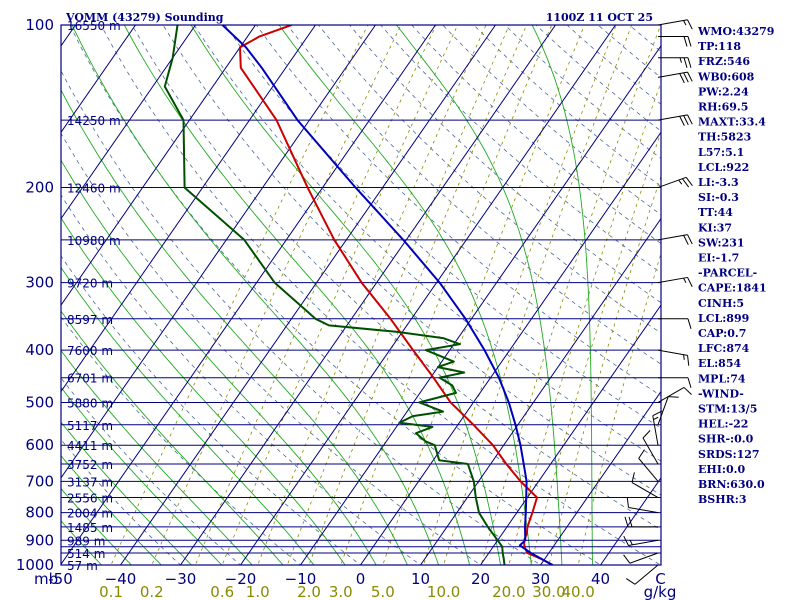  Describe the element at coordinates (90, 426) in the screenshot. I see `height-label: 5117 m` at that location.